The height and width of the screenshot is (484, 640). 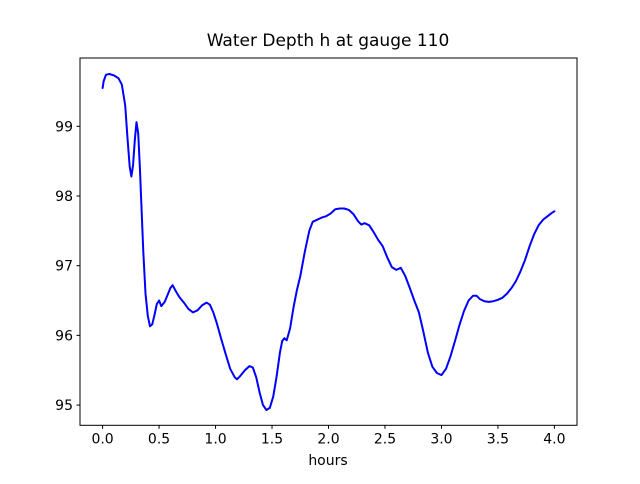 What do you see at coordinates (328, 41) in the screenshot?
I see `chart-title: Water Depth h at gauge 110` at bounding box center [328, 41].